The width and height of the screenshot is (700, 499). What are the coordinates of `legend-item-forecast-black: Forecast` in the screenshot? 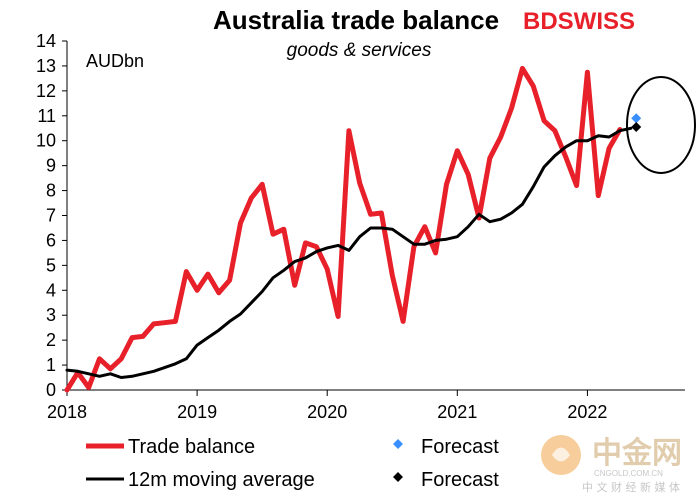 It's located at (446, 480).